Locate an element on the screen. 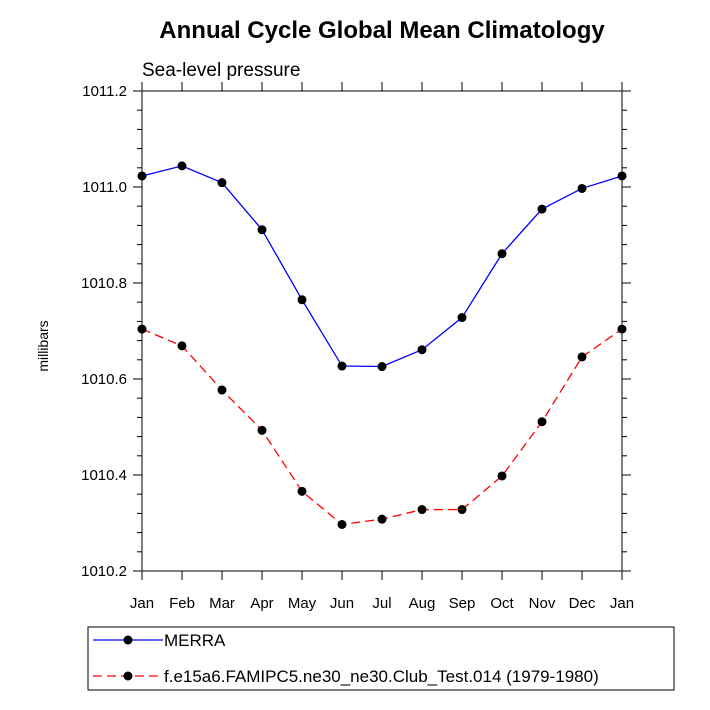 This screenshot has width=710, height=710. x-tick-label: May is located at coordinates (302, 603).